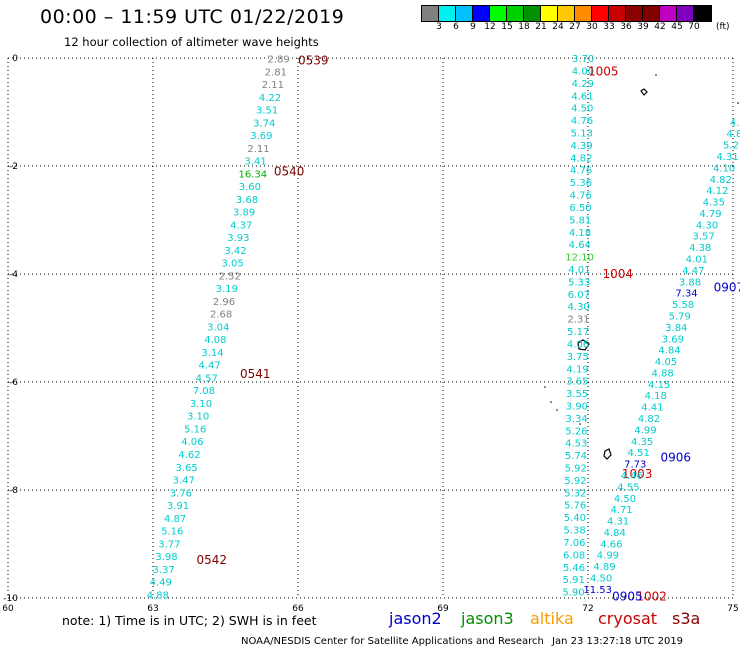 The image size is (740, 650). What do you see at coordinates (577, 369) in the screenshot?
I see `wave-height-value: 4.19` at bounding box center [577, 369].